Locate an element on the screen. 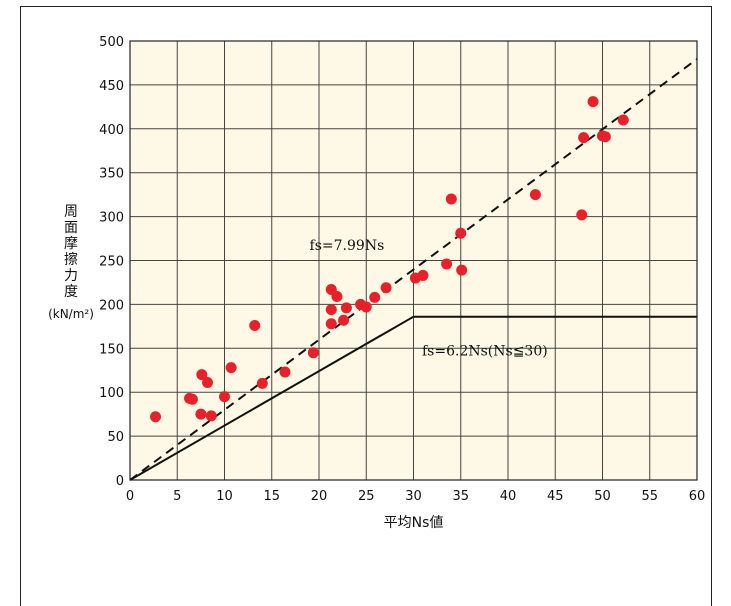 The width and height of the screenshot is (731, 606). x-tick-labels: 0 5 10 15 20 25 30 35 40 45 50 55 60 is located at coordinates (415, 496).